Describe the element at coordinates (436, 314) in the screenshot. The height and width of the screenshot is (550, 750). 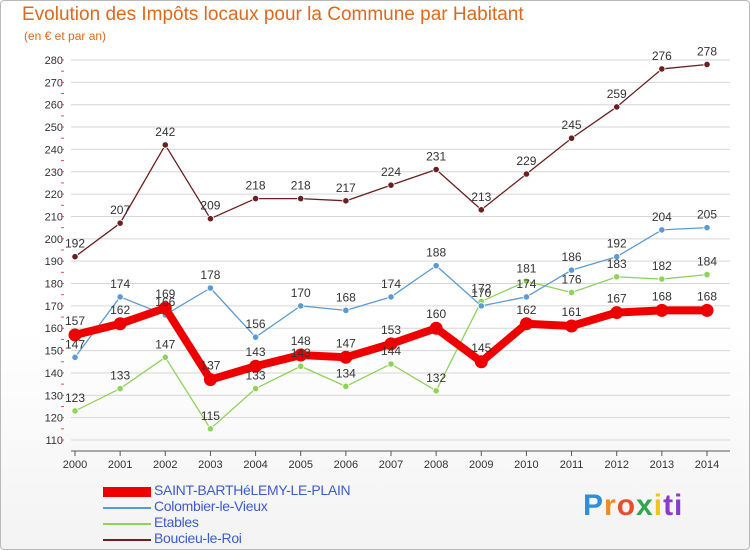
I see `data-label: 160` at that location.